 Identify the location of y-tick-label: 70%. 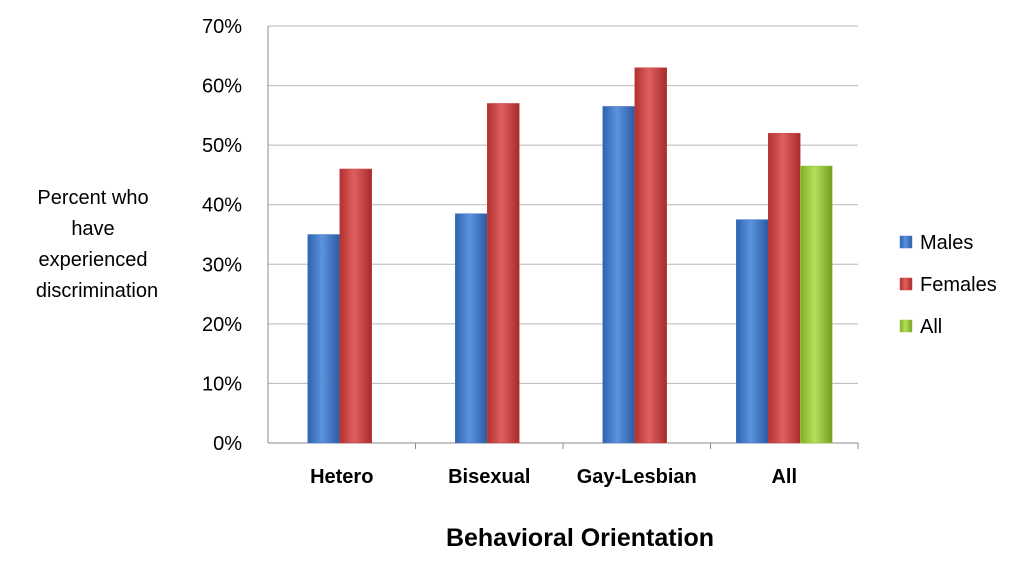
(222, 27).